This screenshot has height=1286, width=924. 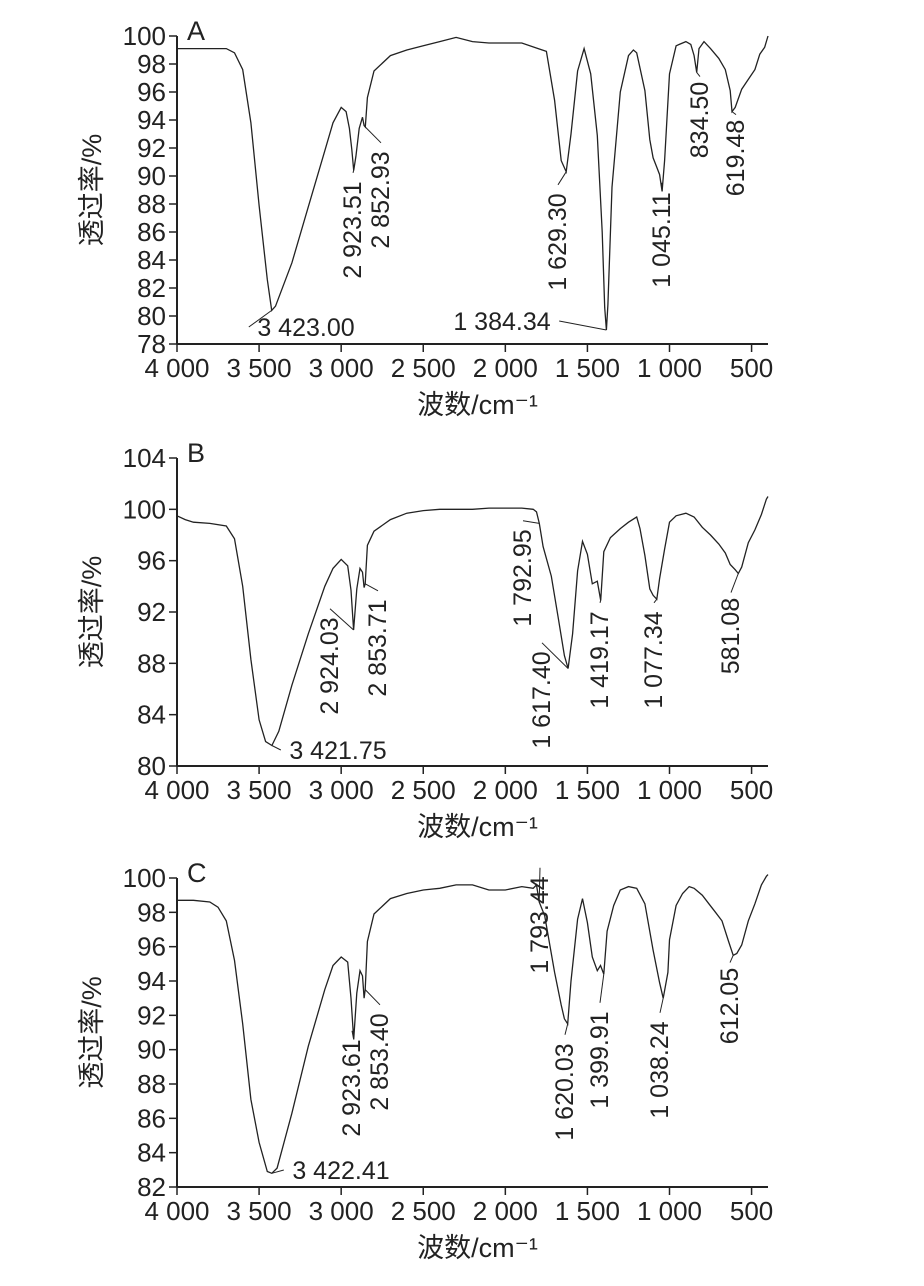 What do you see at coordinates (662, 239) in the screenshot?
I see `peak-label: 1 045.11` at bounding box center [662, 239].